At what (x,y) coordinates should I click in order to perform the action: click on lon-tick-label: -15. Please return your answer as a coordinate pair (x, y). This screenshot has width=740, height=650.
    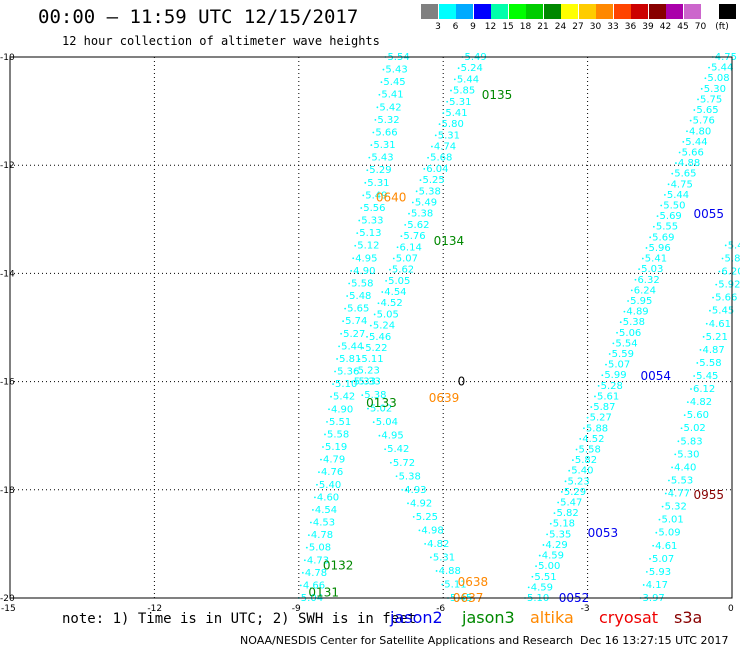
    Looking at the image, I should click on (8, 609).